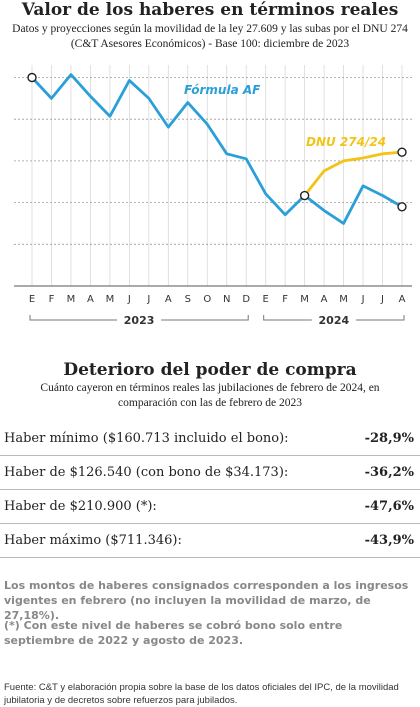  Describe the element at coordinates (188, 299) in the screenshot. I see `x-tick-label: S` at that location.